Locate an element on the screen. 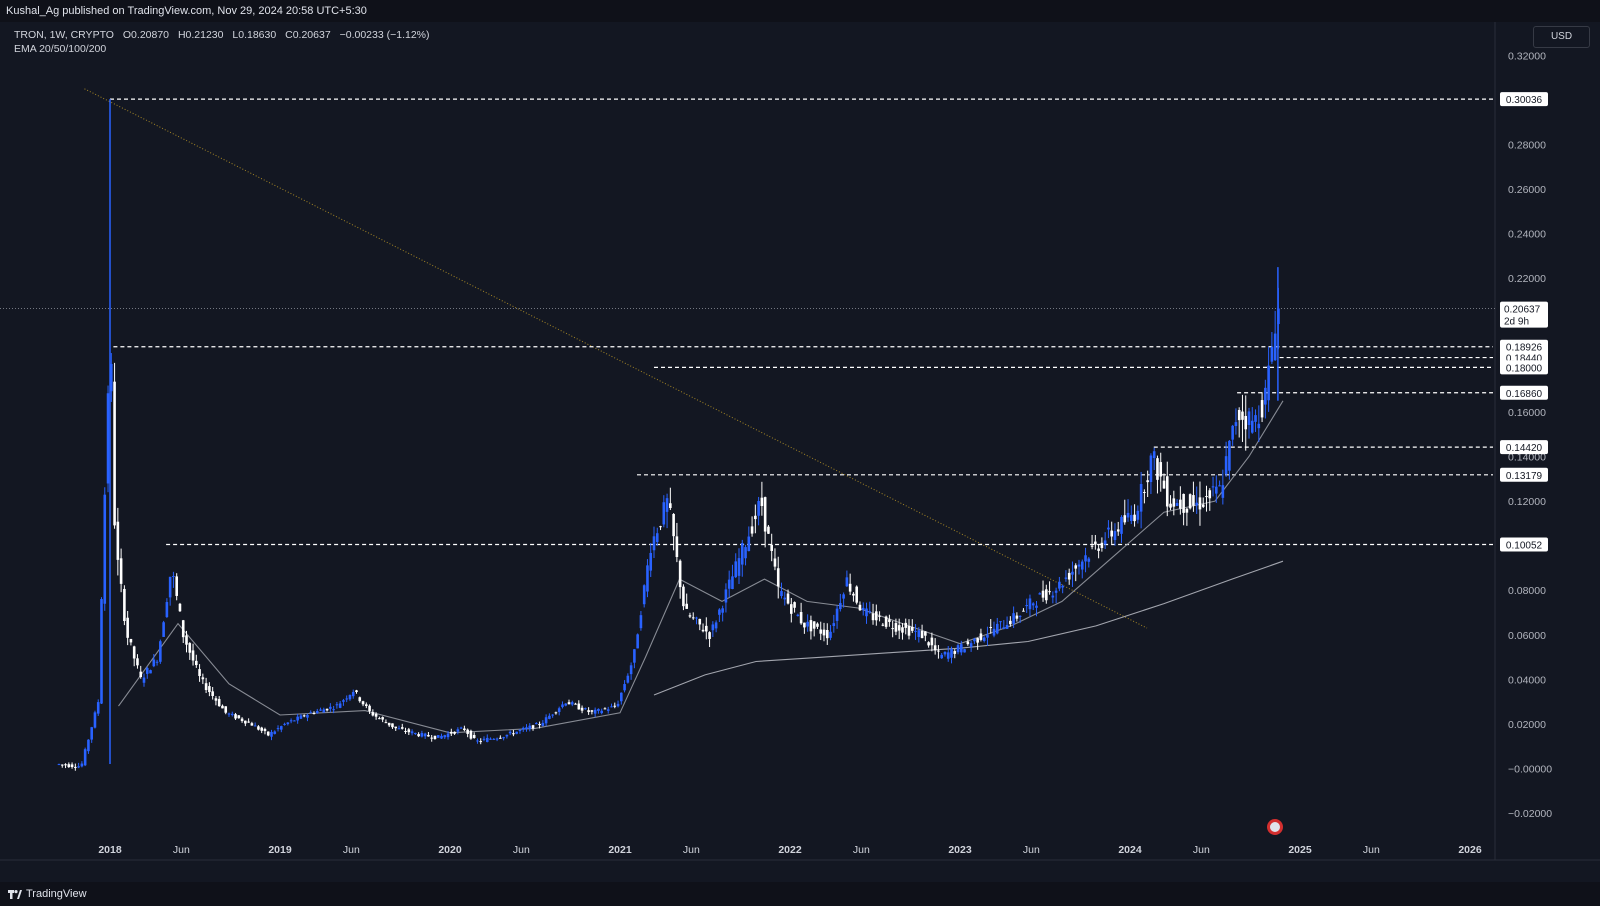 The image size is (1600, 906). x-tick-label: 2026 is located at coordinates (1470, 850).